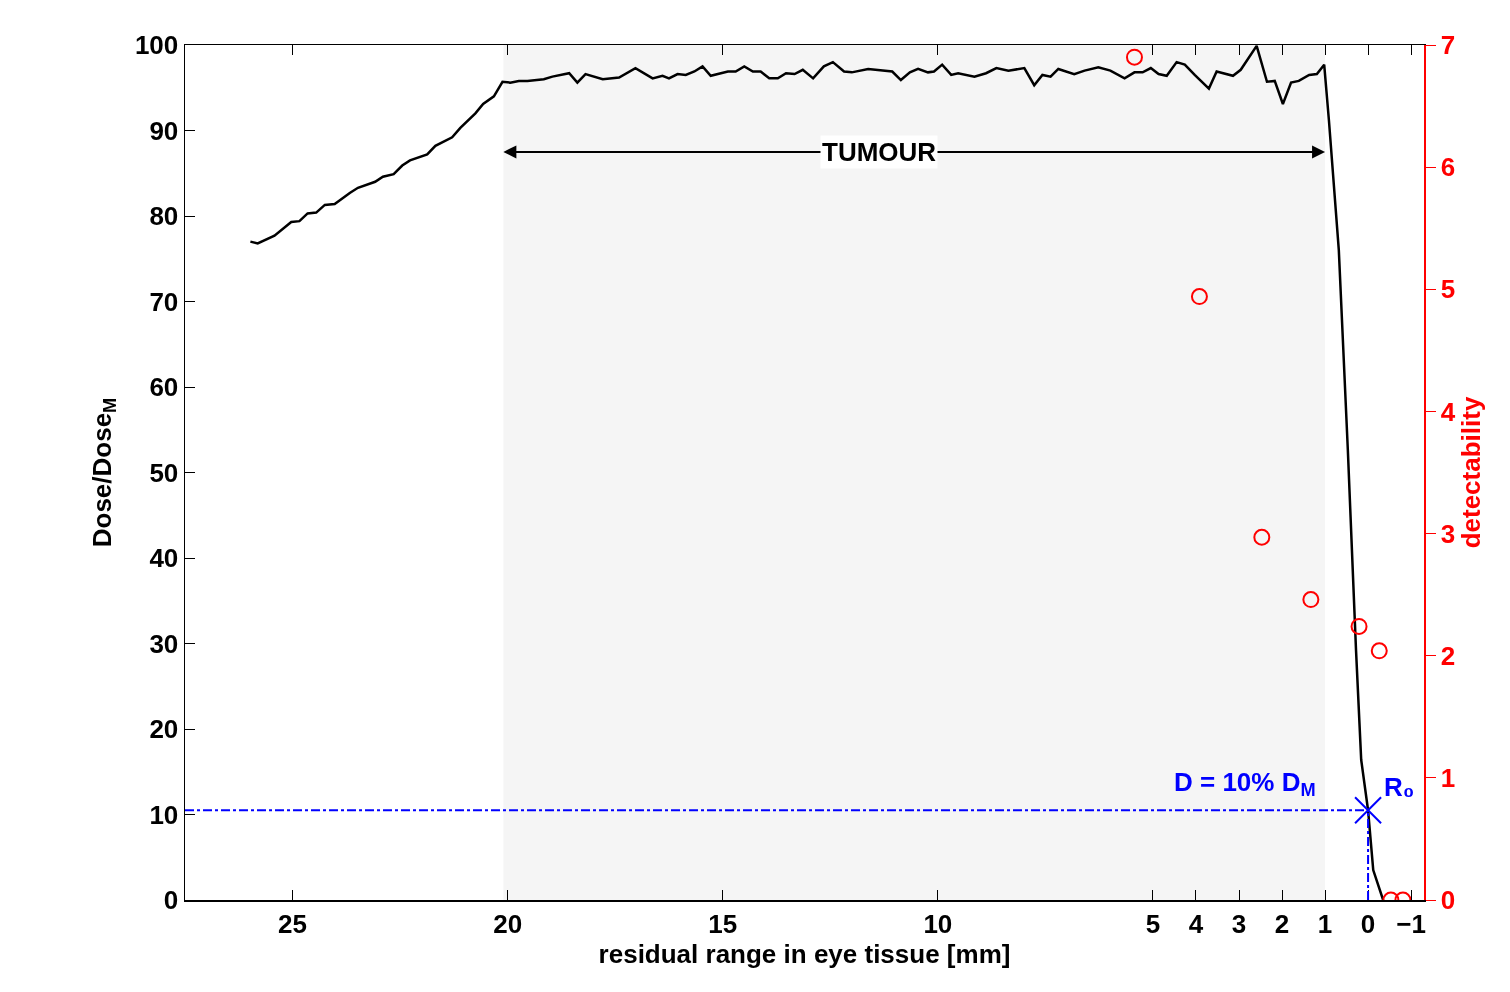 The height and width of the screenshot is (992, 1510). What do you see at coordinates (1448, 411) in the screenshot?
I see `y2-tick-label: 4` at bounding box center [1448, 411].